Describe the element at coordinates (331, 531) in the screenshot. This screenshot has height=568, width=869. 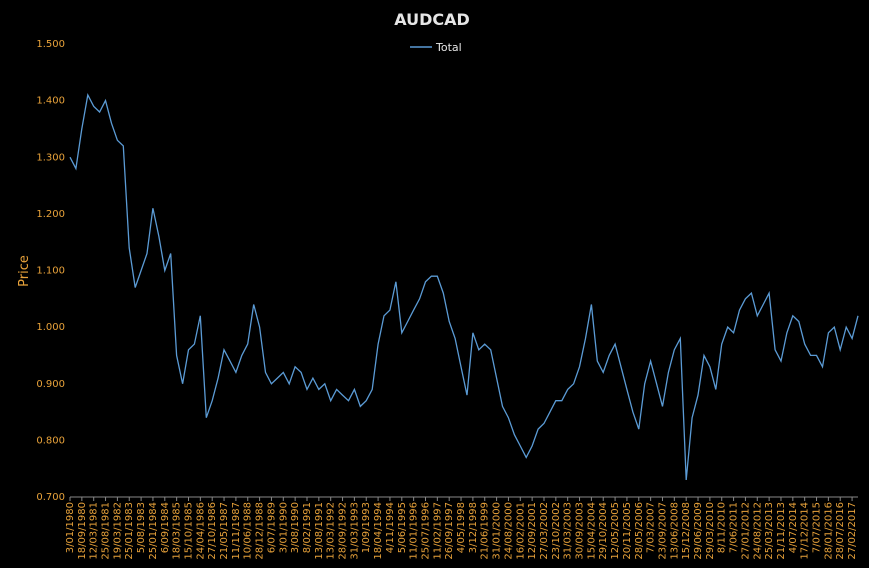
I see `x-tick-label: 13/03/1992` at that location.